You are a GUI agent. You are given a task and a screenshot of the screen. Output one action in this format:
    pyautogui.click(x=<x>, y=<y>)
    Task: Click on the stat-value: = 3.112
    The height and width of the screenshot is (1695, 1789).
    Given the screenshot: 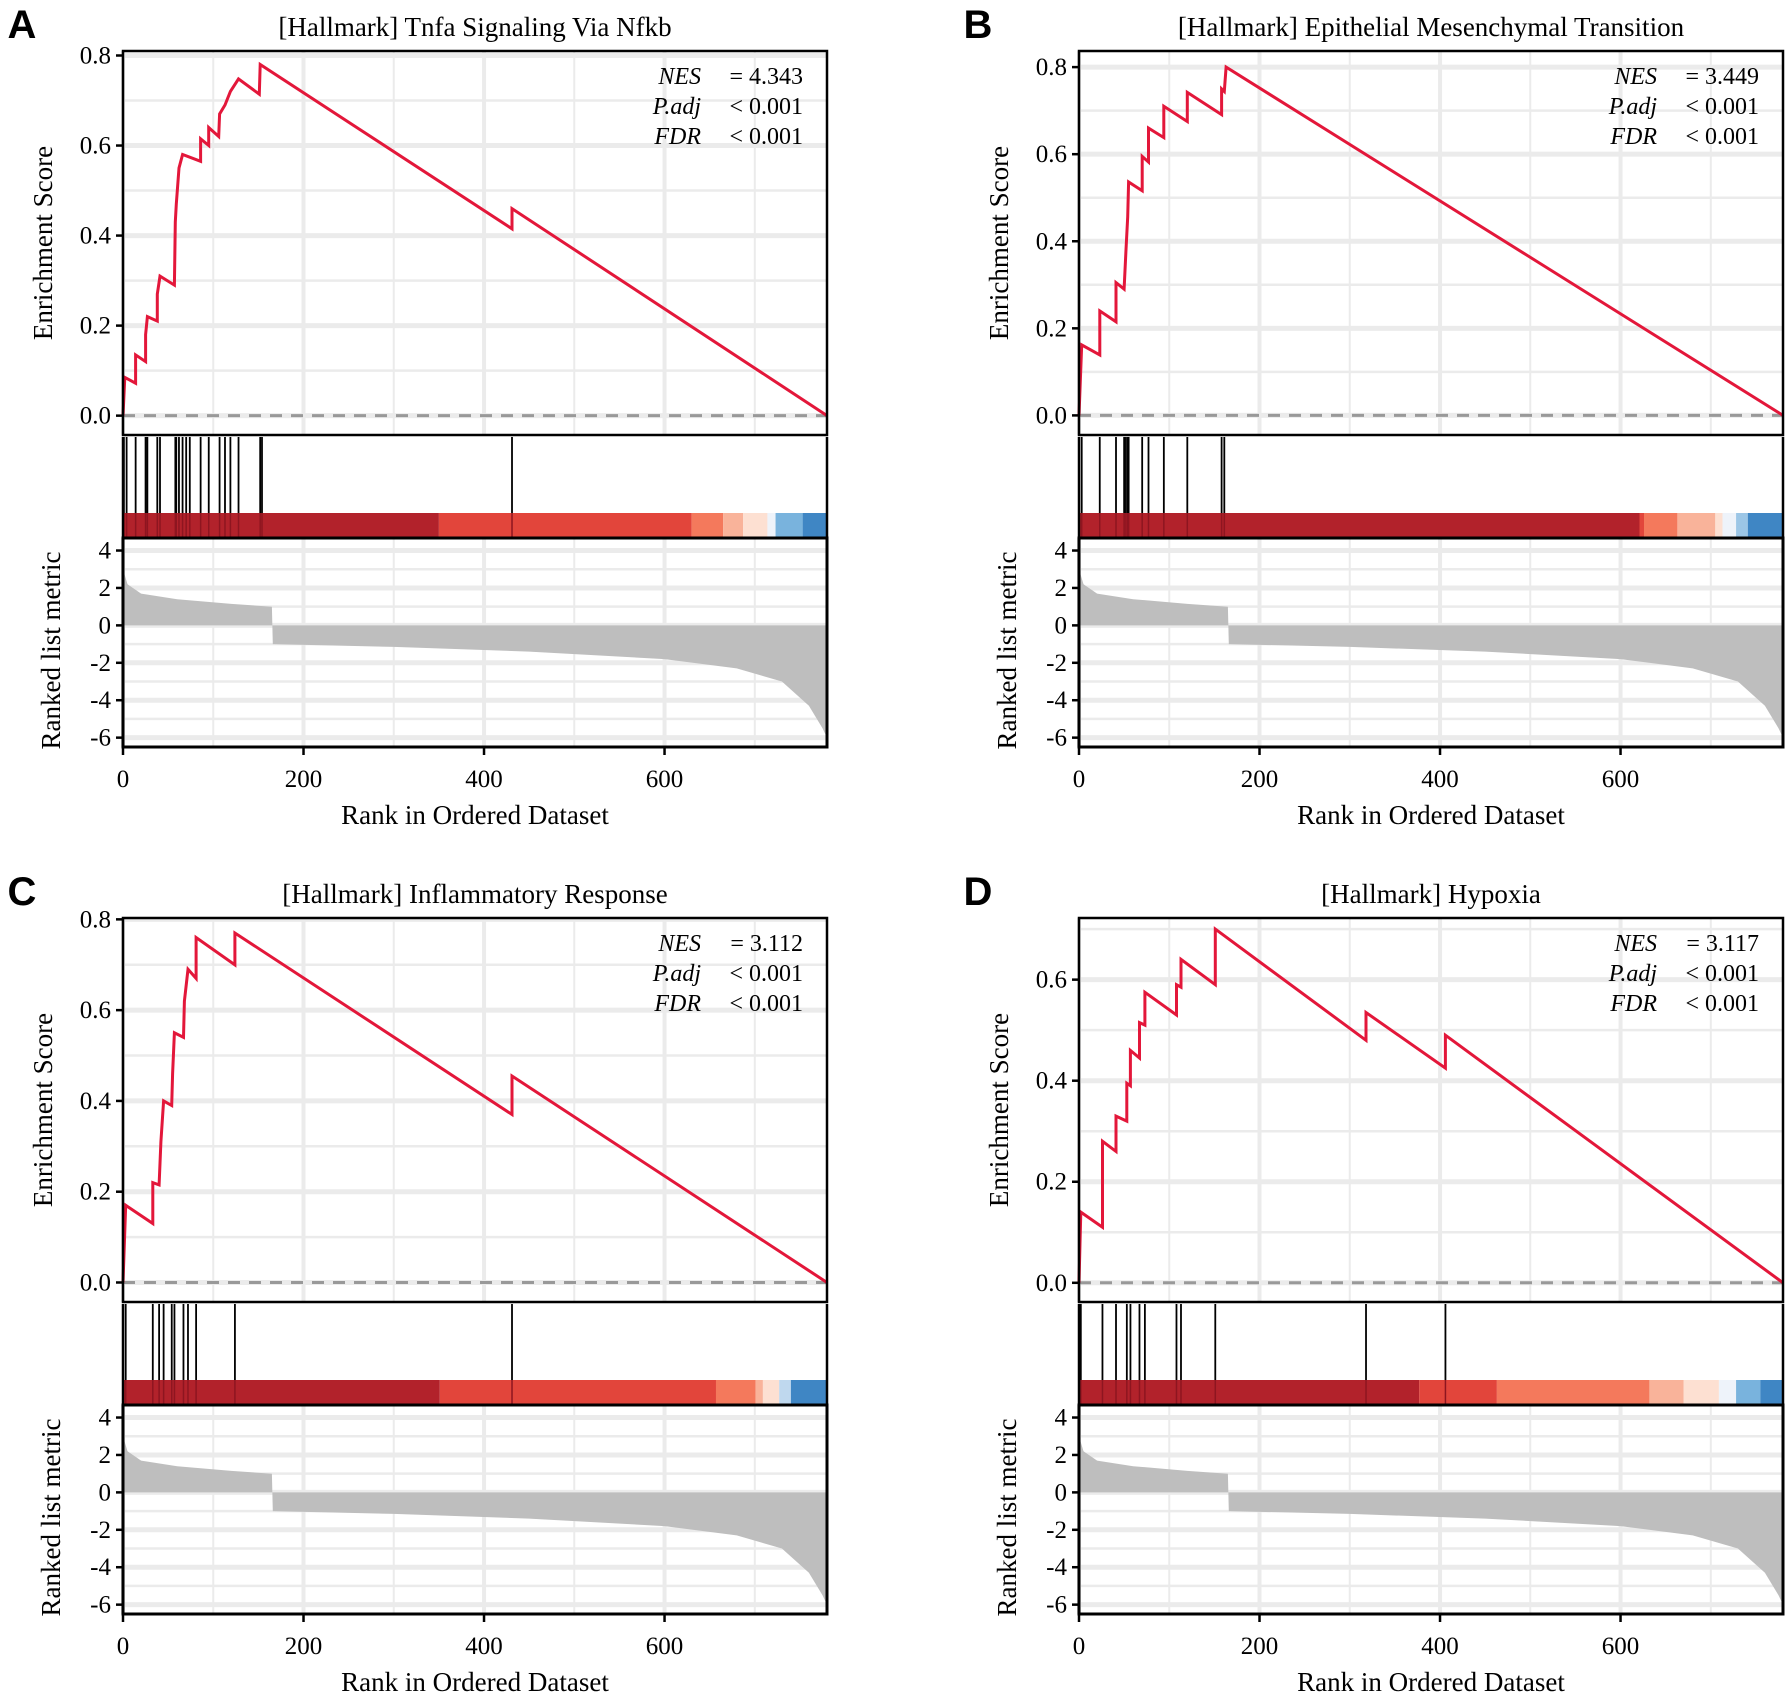 What is the action you would take?
    pyautogui.click(x=766, y=944)
    